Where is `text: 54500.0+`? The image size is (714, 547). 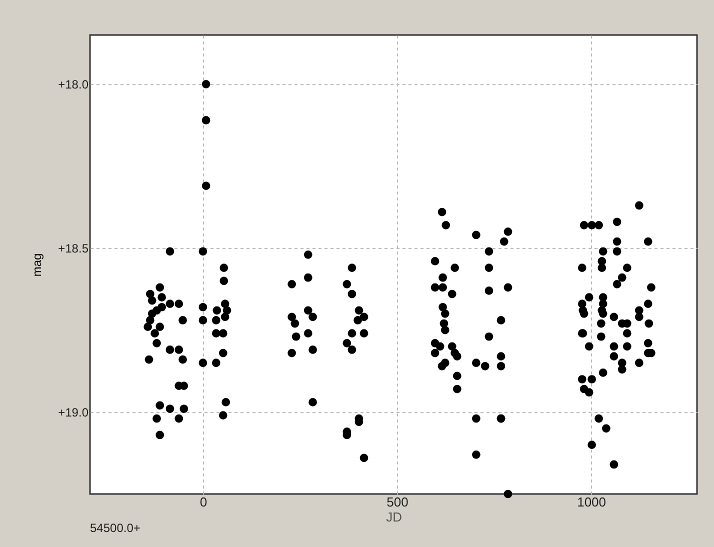
text: 54500.0+ is located at coordinates (115, 528).